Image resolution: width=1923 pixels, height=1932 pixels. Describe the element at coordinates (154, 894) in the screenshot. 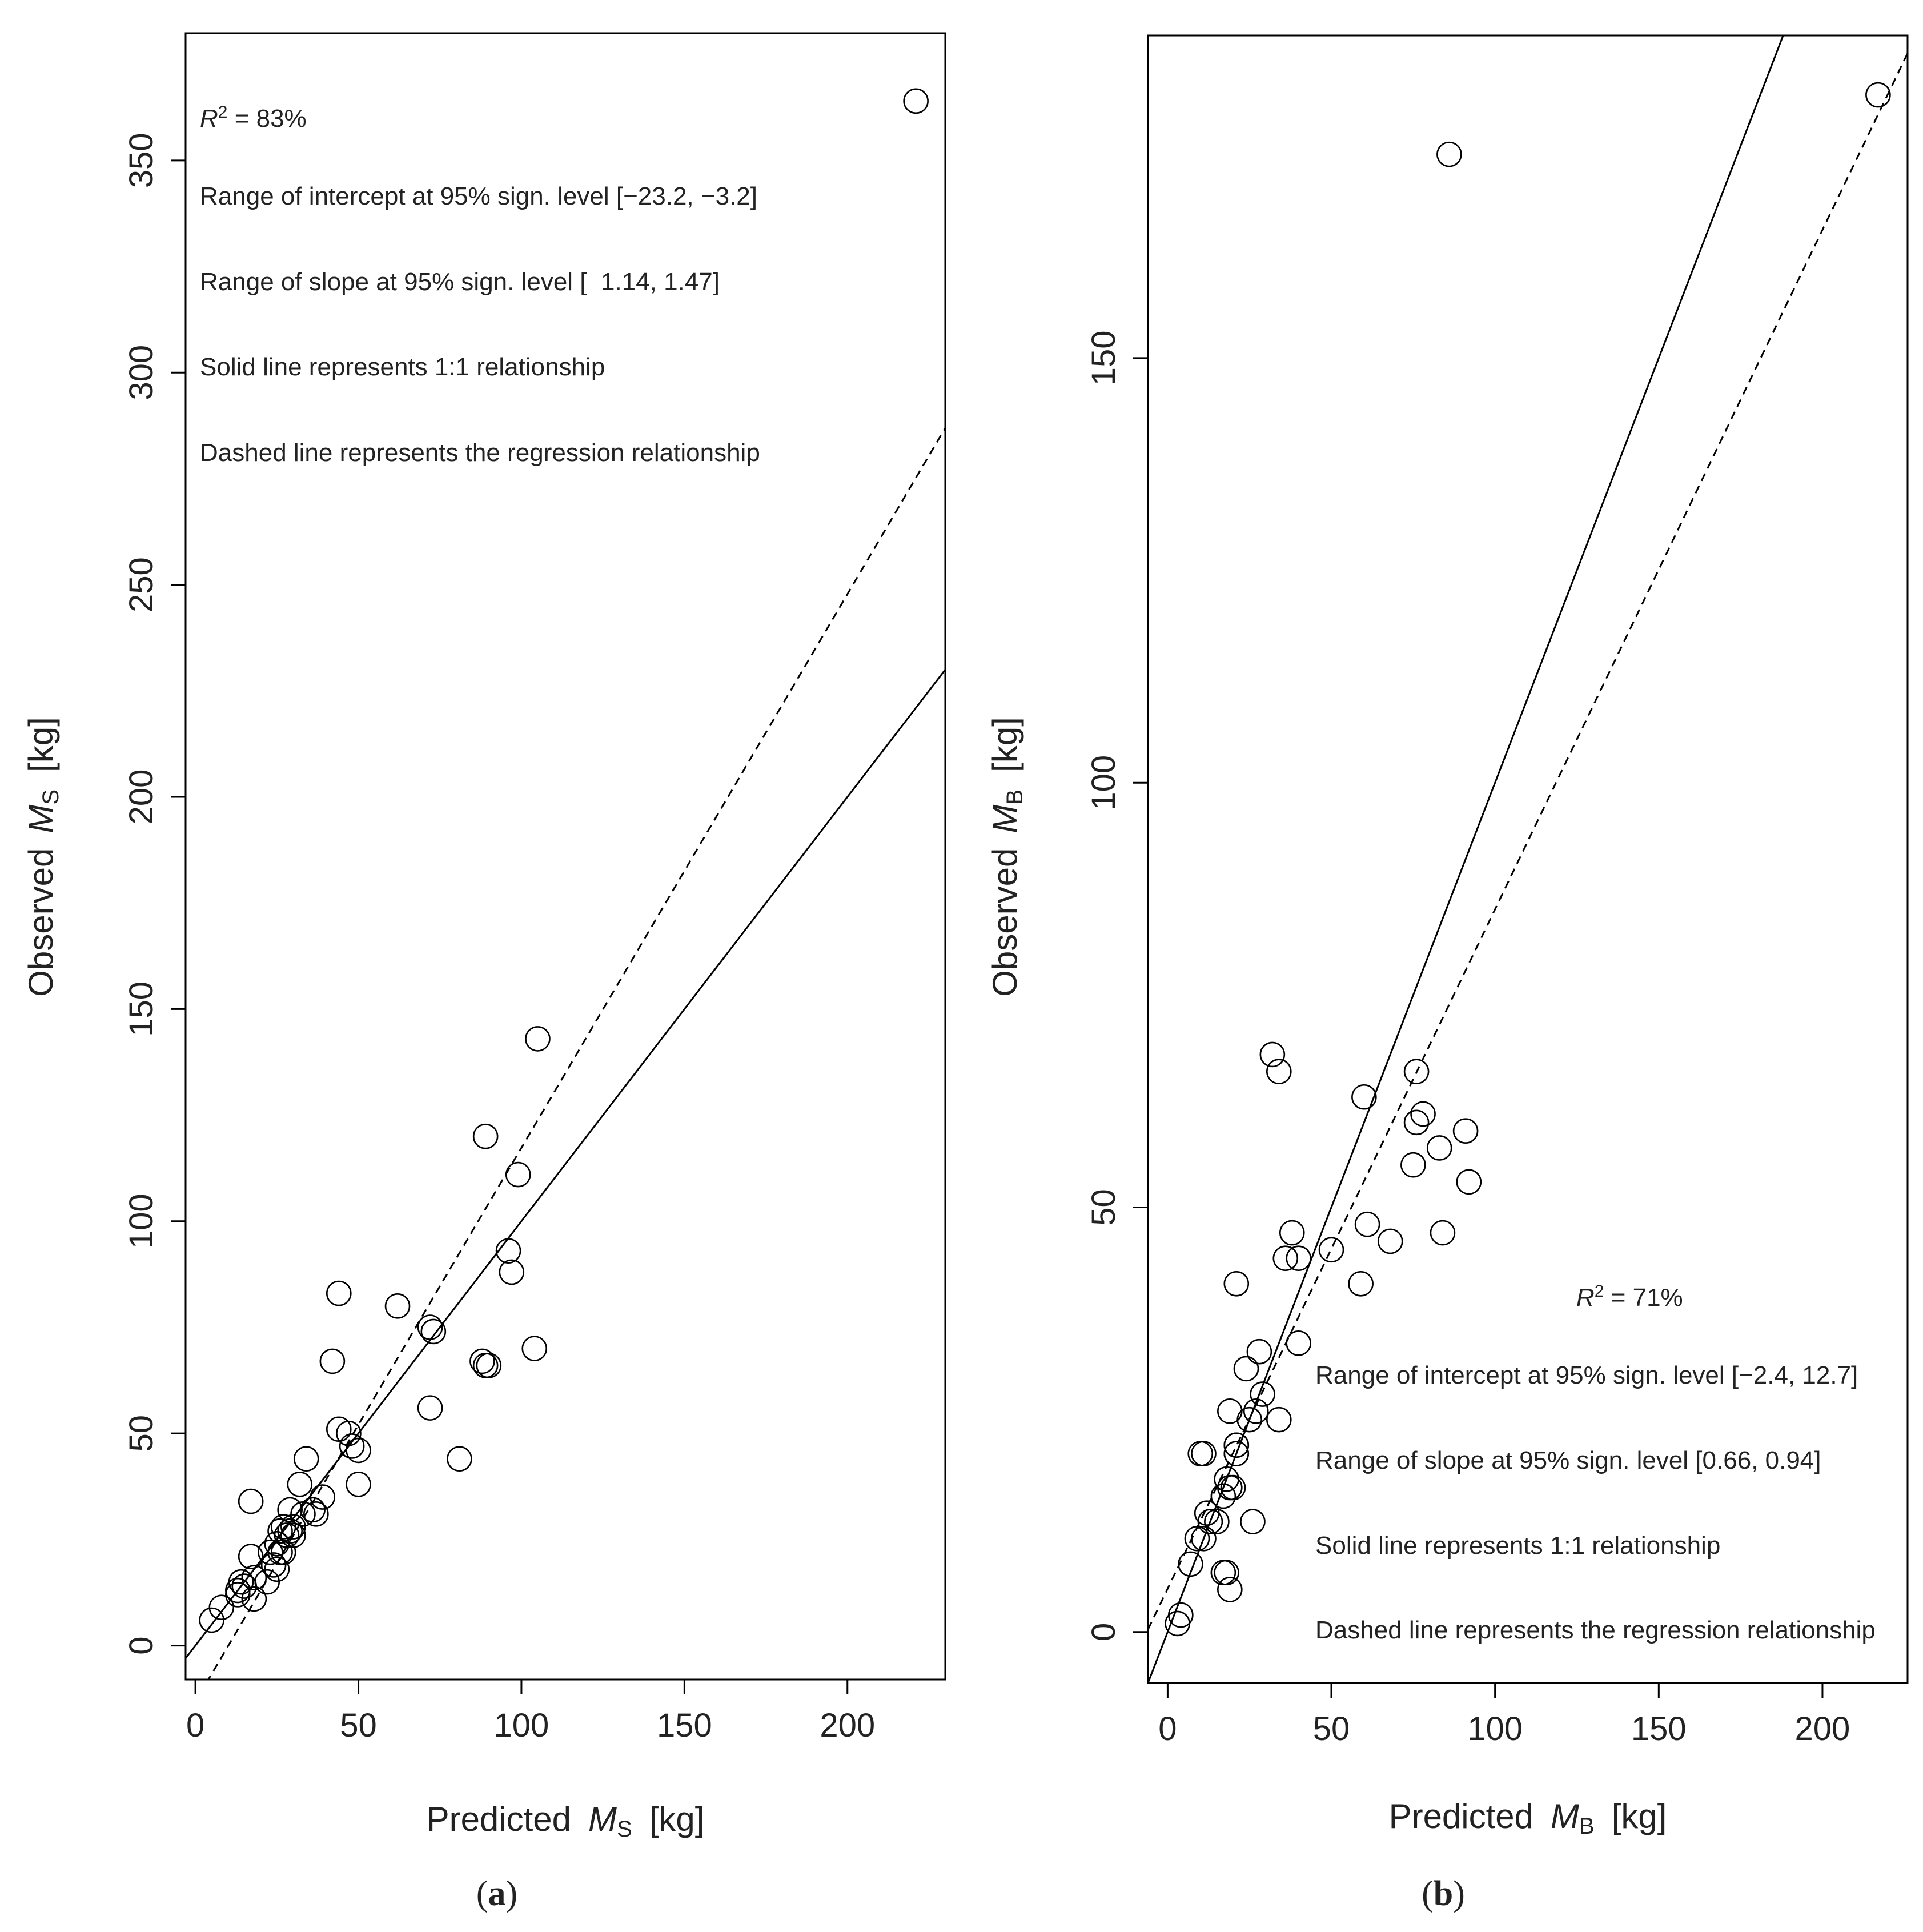

I see `y-ticks-a: 0 50 100 150 200 250 300 350` at that location.